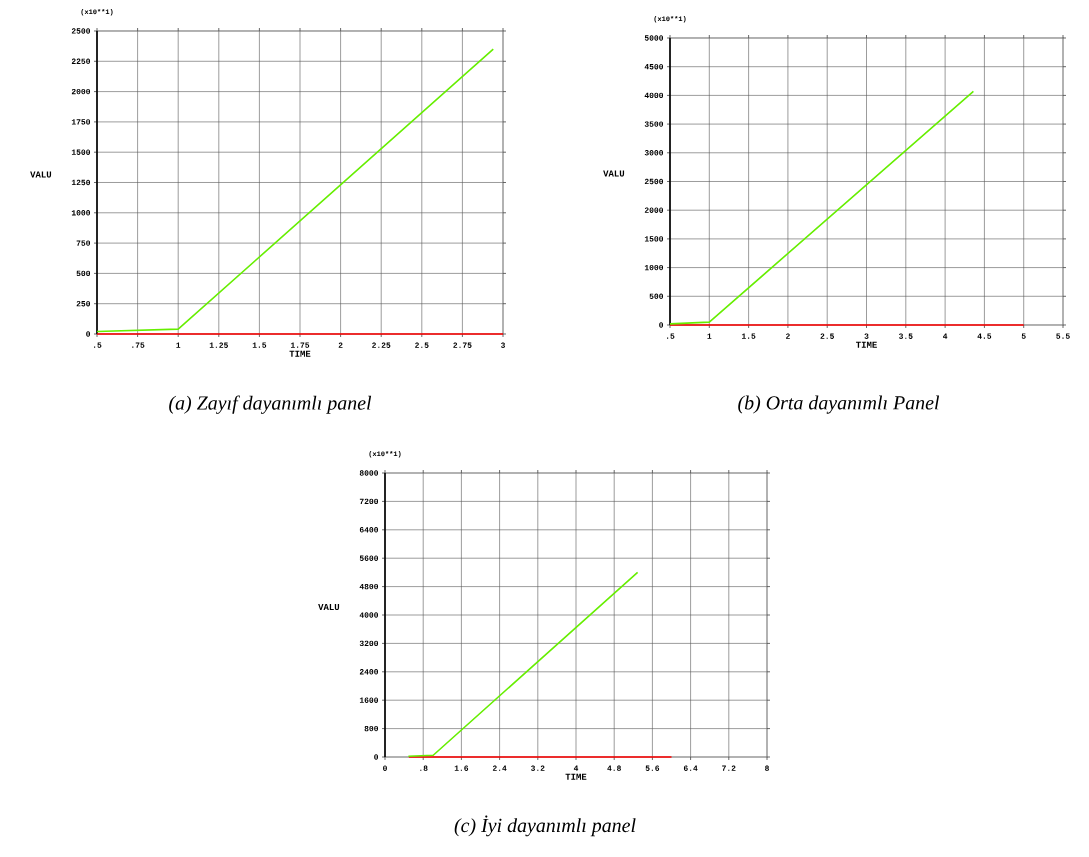 This screenshot has width=1089, height=857. What do you see at coordinates (839, 404) in the screenshot?
I see `text: (b) Orta dayanımlı Panel` at bounding box center [839, 404].